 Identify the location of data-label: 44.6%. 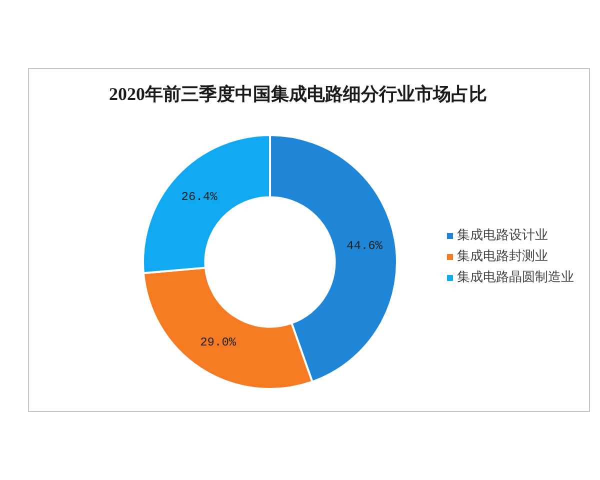
(365, 245).